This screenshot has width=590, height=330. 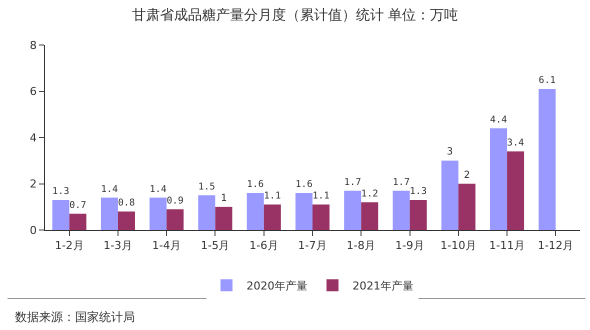 I want to click on legend-label: 2020年产量, so click(x=277, y=285).